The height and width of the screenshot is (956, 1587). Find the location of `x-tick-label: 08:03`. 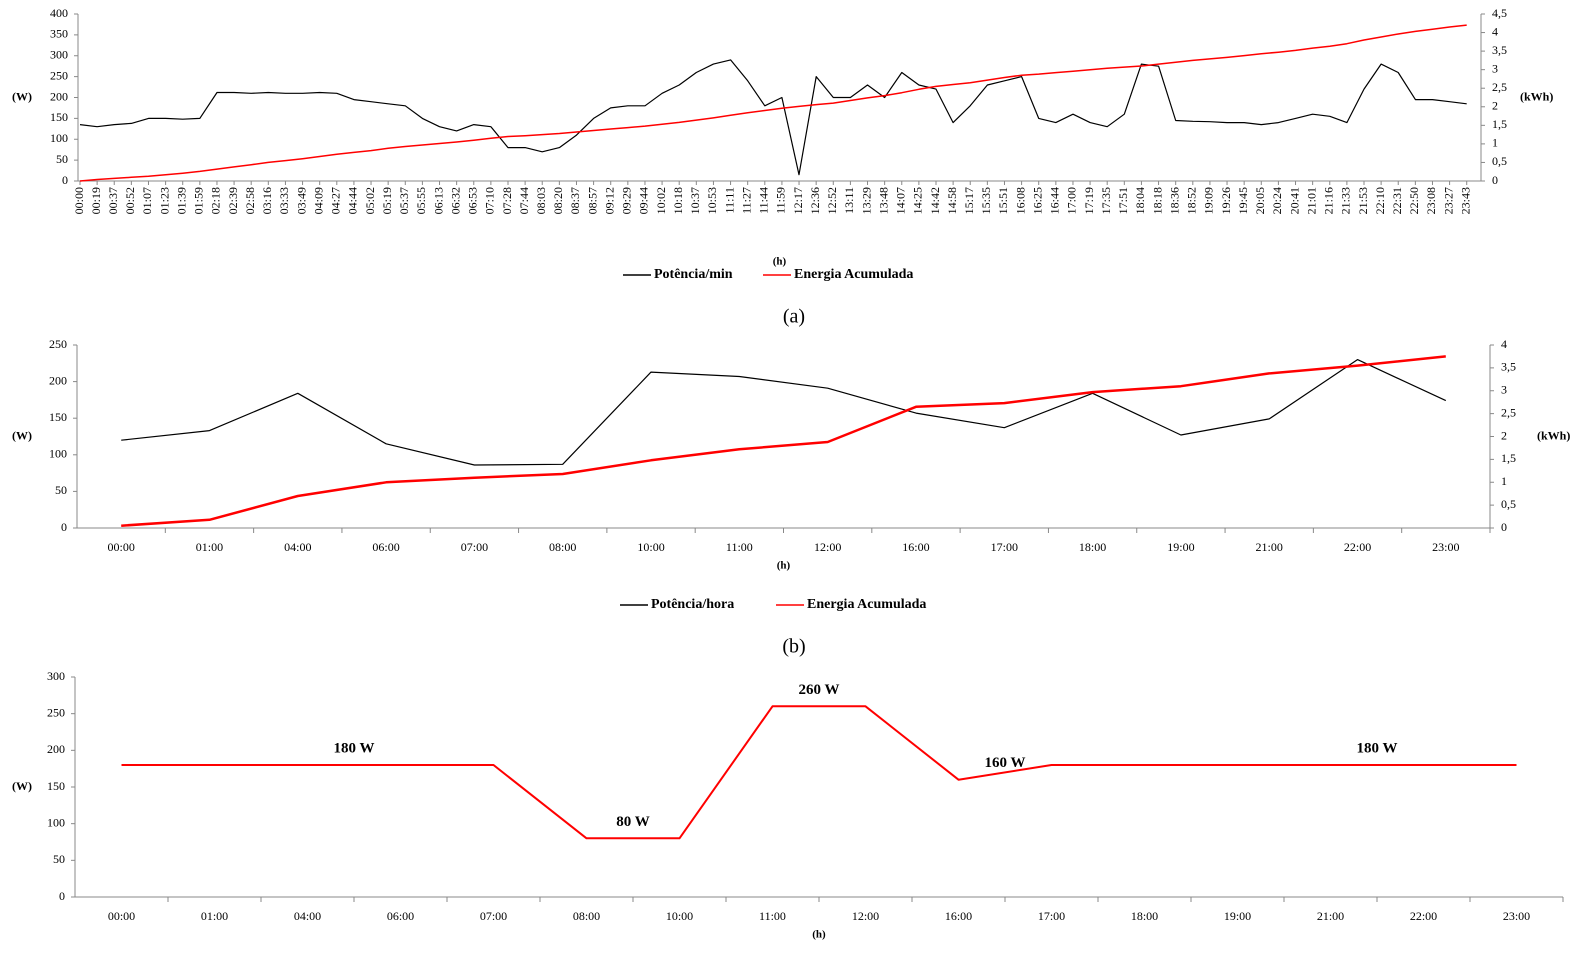

x-tick-label: 08:03 is located at coordinates (541, 200).